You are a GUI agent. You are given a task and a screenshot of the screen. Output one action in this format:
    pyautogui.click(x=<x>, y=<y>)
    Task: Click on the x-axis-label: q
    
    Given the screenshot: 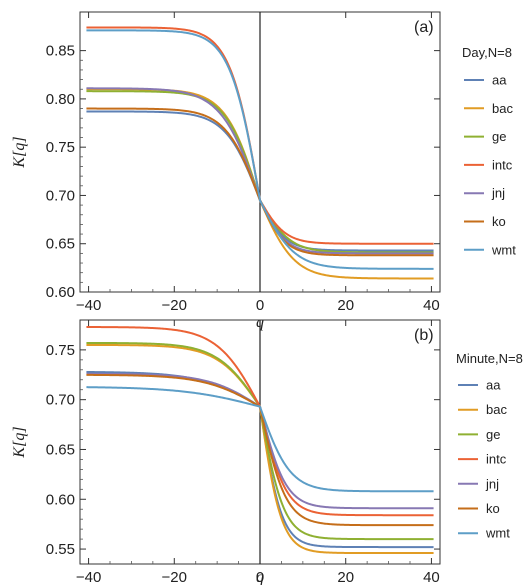 What is the action you would take?
    pyautogui.click(x=260, y=577)
    